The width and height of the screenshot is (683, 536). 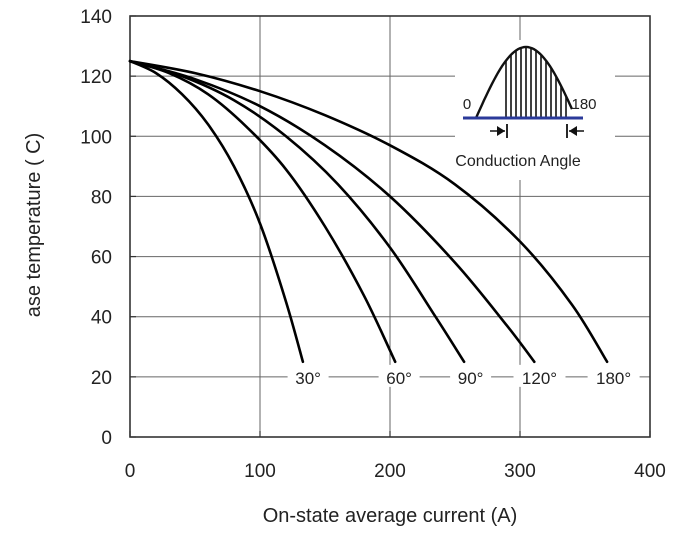 I want to click on x-axis-label: On-state average current (A), so click(x=390, y=516).